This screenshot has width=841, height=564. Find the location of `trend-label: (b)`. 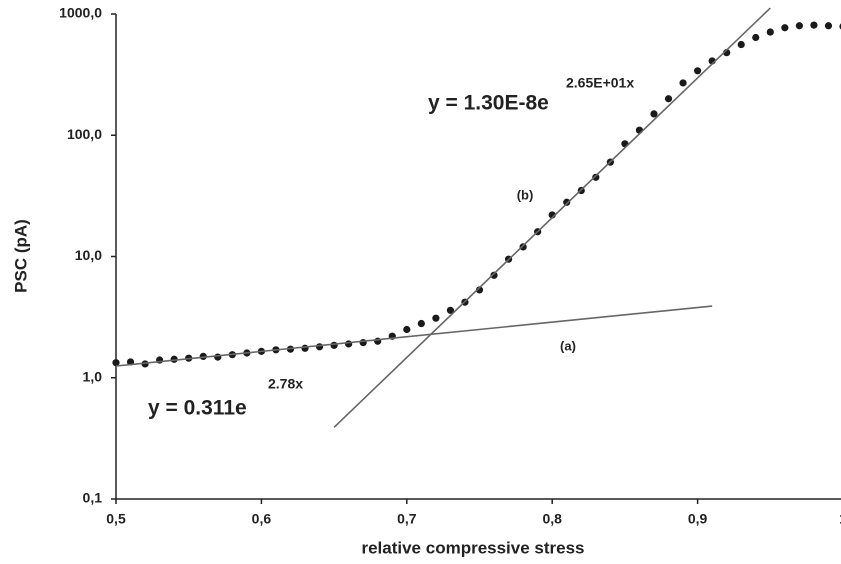

trend-label: (b) is located at coordinates (525, 194).